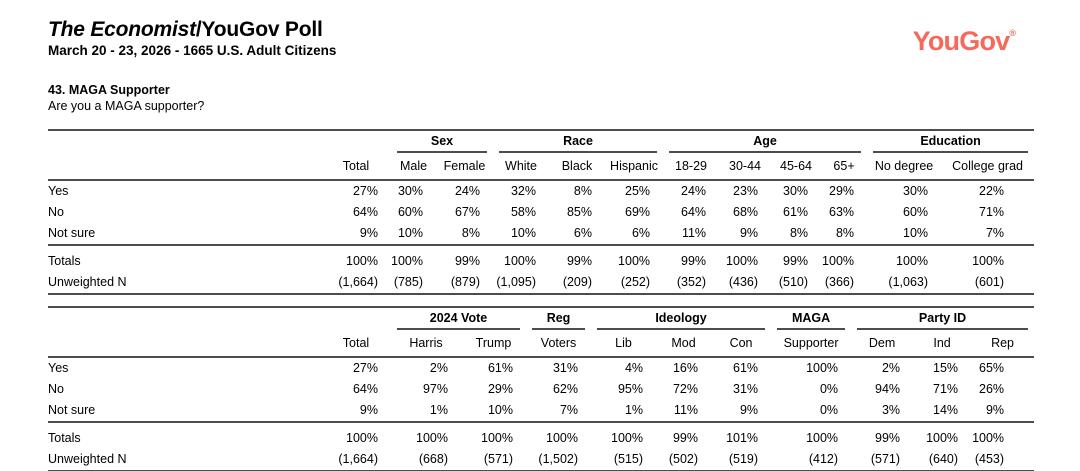  What do you see at coordinates (942, 411) in the screenshot?
I see `value-cell: 14%` at bounding box center [942, 411].